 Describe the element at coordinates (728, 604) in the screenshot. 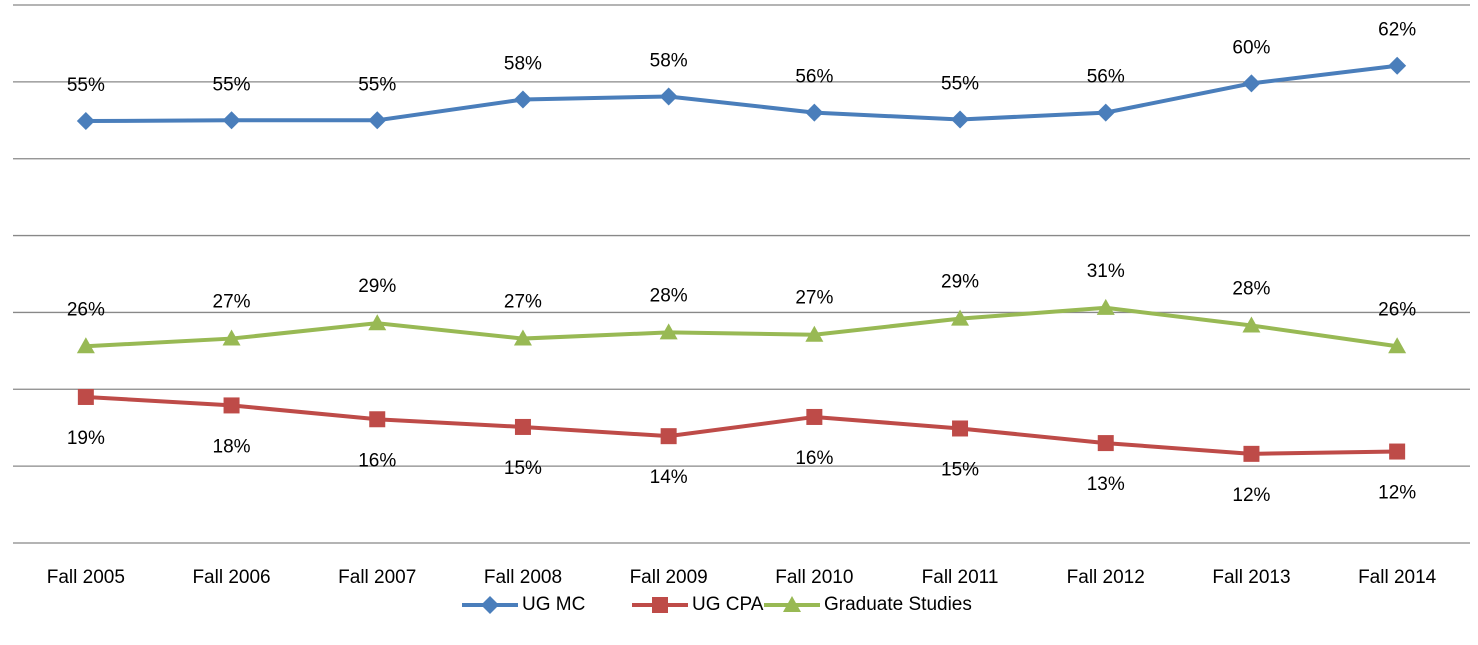

I see `legend-label: UG CPA` at that location.